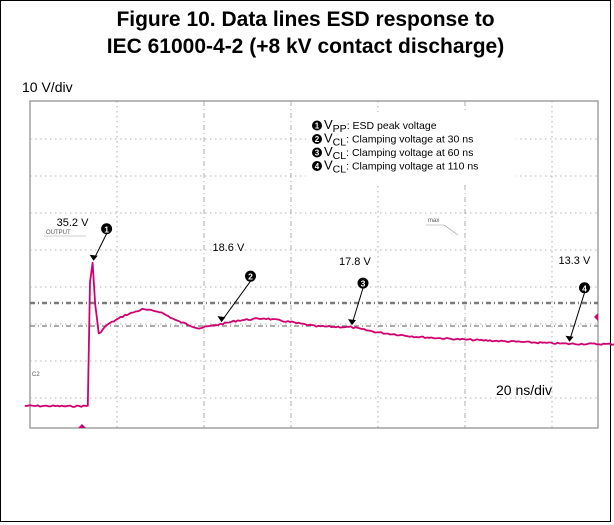  Describe the element at coordinates (355, 262) in the screenshot. I see `annotation-value: 17.8 V` at that location.